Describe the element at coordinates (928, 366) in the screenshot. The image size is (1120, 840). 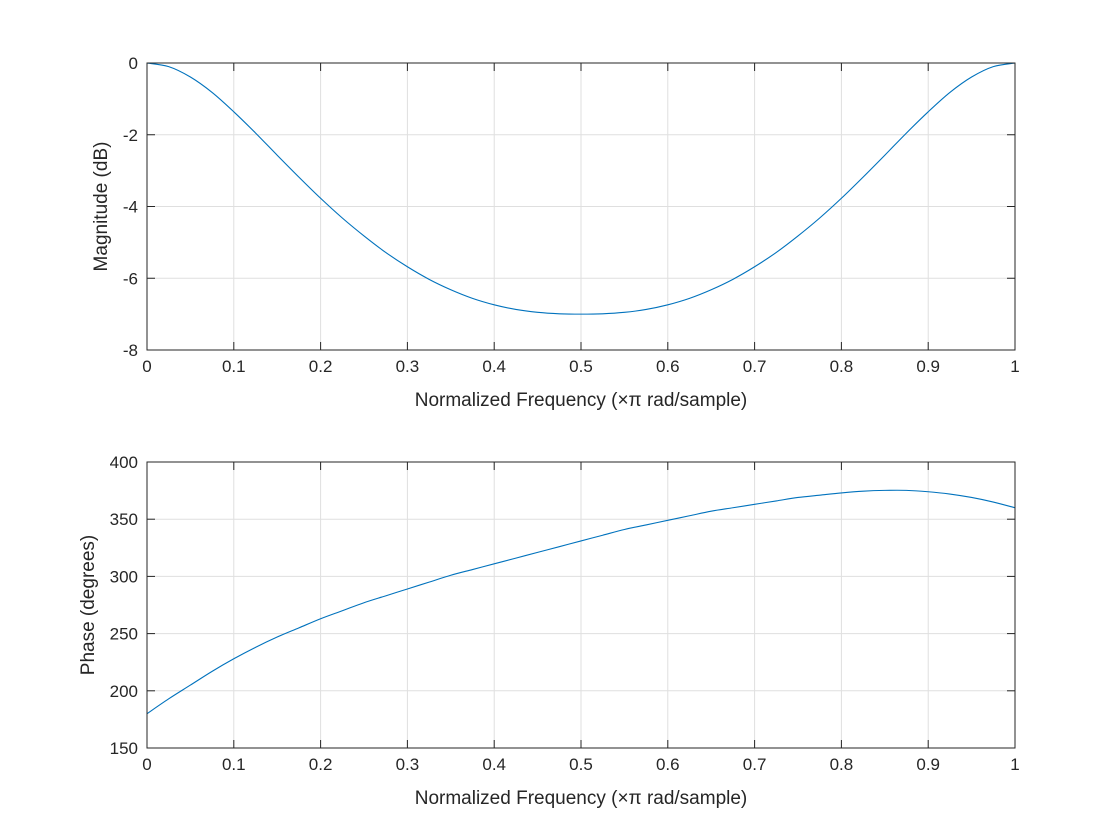
I see `magnitude-x-tick-label: 0.9` at that location.